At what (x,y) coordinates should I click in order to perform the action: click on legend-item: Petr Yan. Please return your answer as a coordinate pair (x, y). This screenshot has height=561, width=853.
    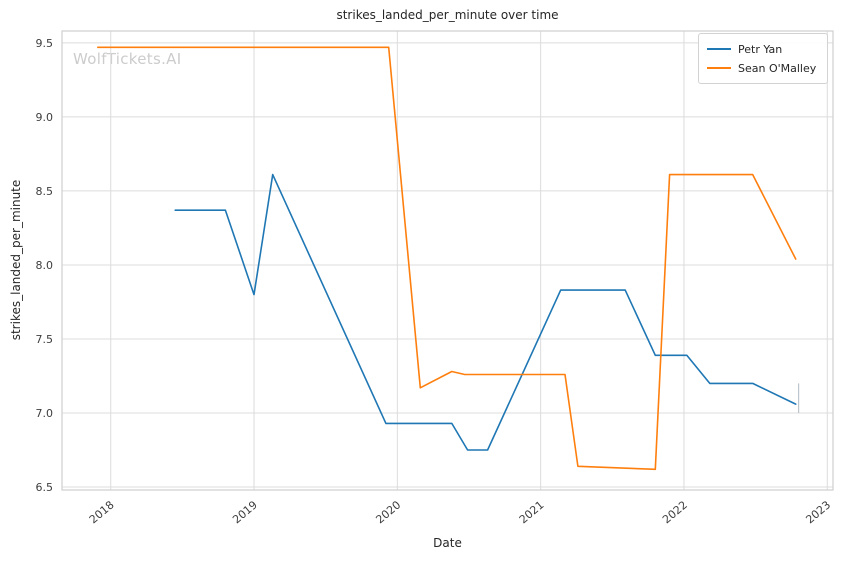
    Looking at the image, I should click on (763, 49).